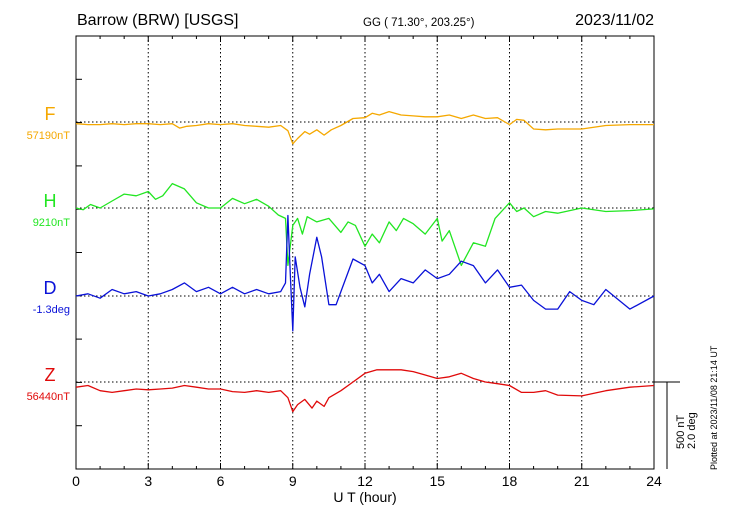  What do you see at coordinates (51, 310) in the screenshot?
I see `series-baseline-d: -1.3deg` at bounding box center [51, 310].